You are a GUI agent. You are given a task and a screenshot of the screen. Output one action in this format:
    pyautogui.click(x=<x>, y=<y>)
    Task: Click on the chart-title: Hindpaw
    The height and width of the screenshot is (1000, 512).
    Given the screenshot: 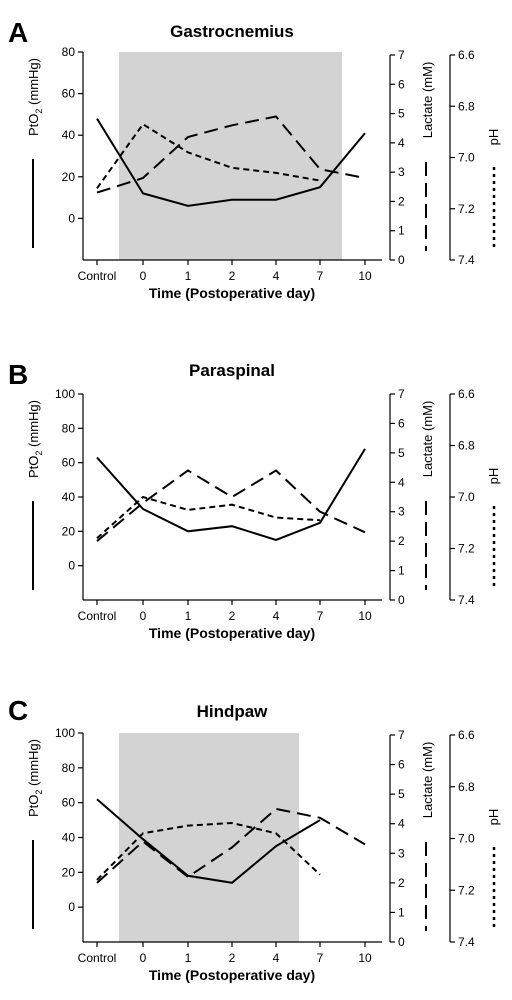 What is the action you would take?
    pyautogui.click(x=233, y=711)
    